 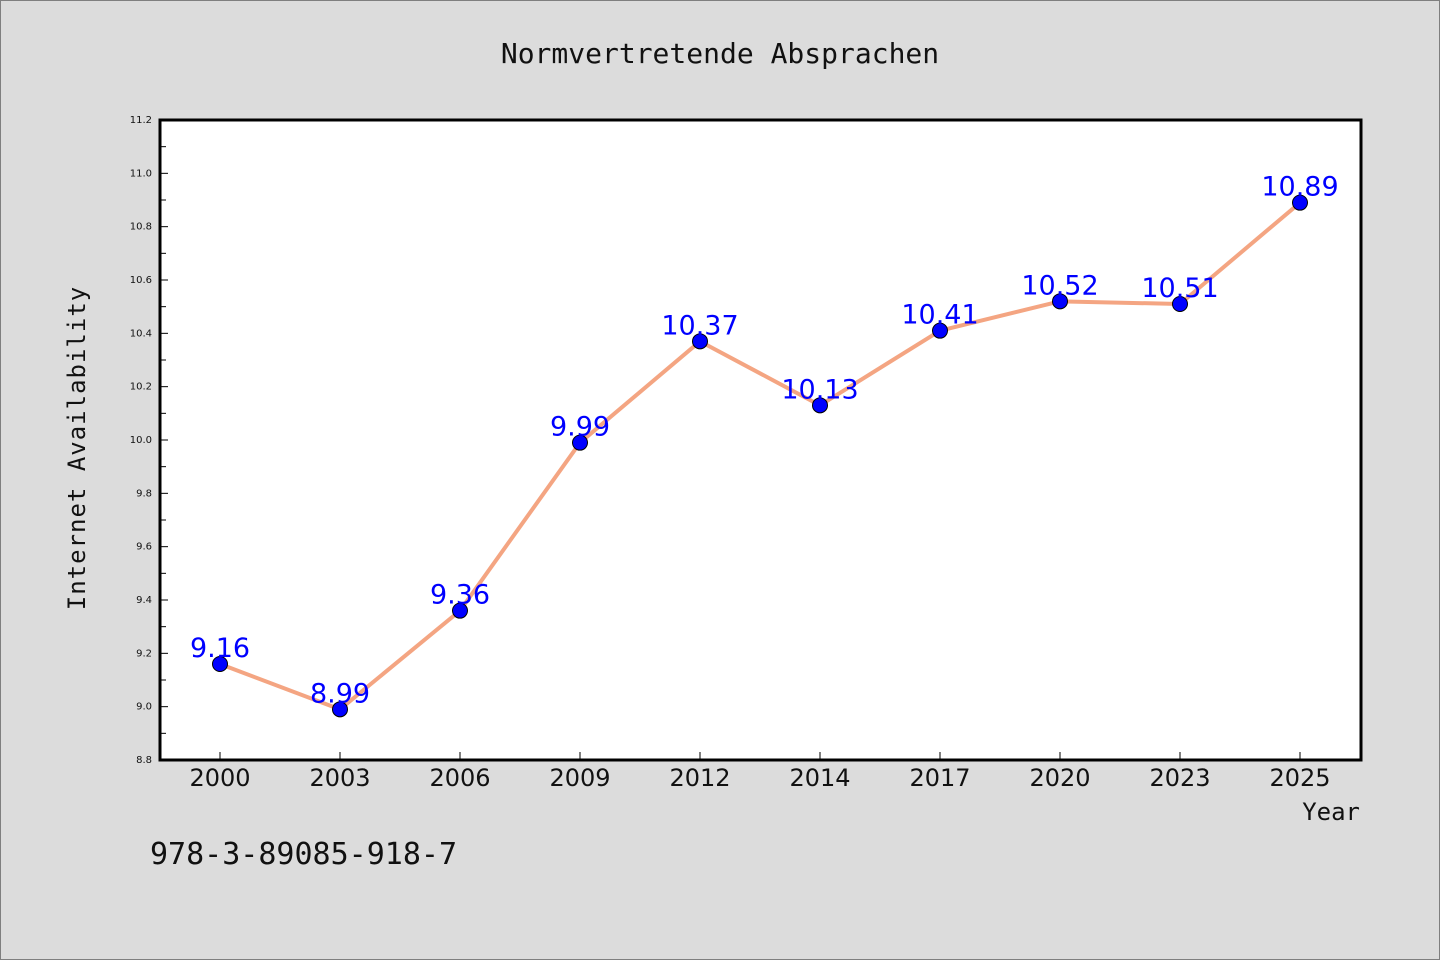 What do you see at coordinates (339, 778) in the screenshot?
I see `x-tick-label: 2003` at bounding box center [339, 778].